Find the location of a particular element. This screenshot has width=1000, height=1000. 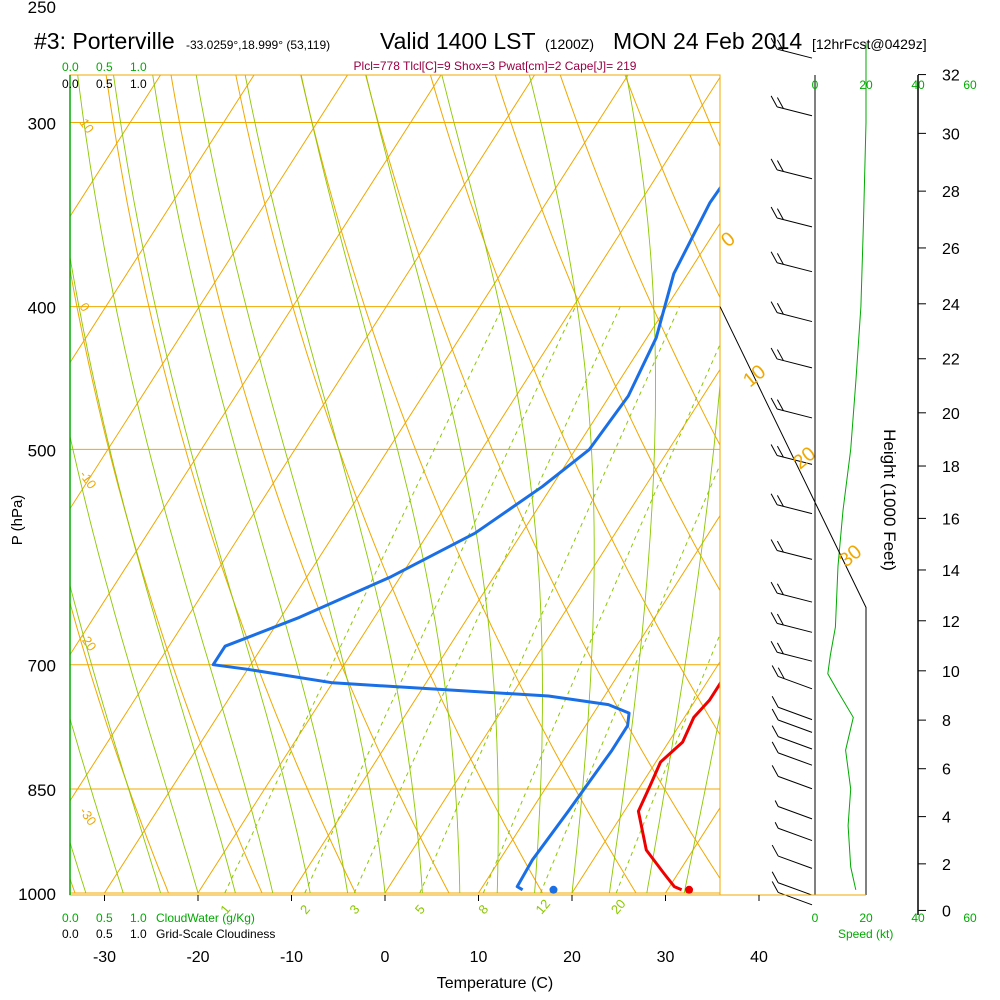

wind-barbs is located at coordinates (791, 471).